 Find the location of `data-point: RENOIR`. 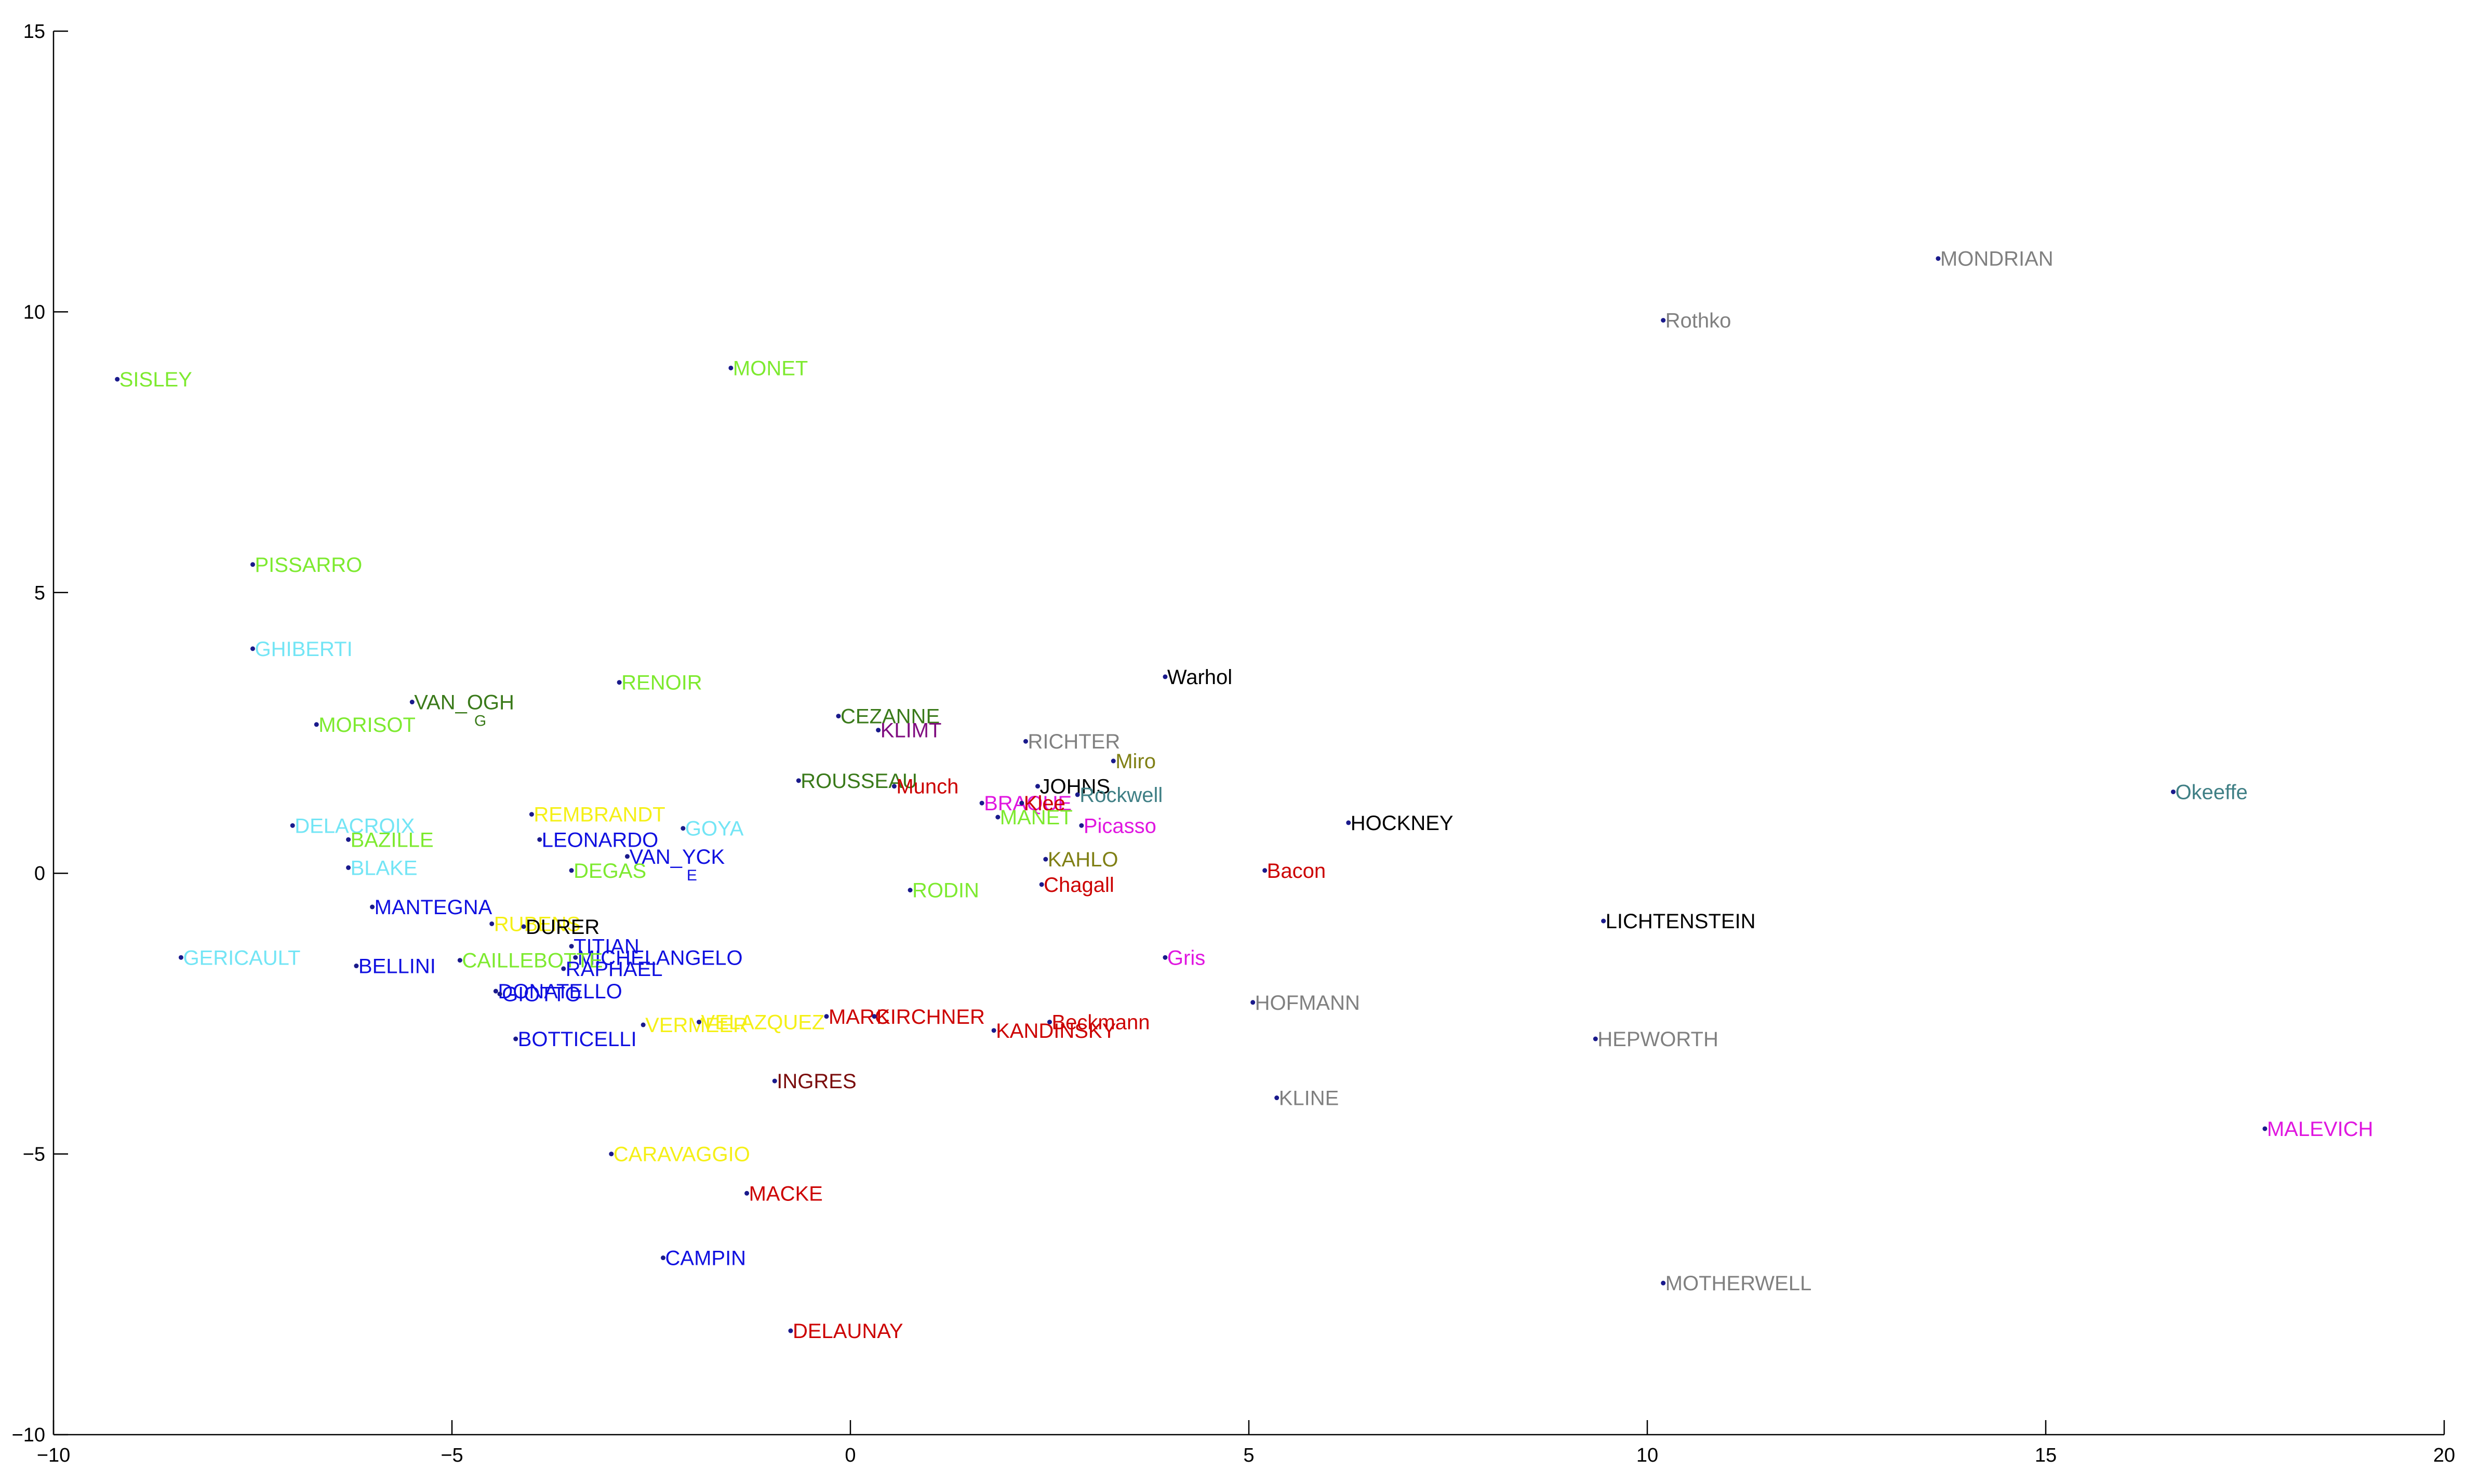

data-point: RENOIR is located at coordinates (660, 683).